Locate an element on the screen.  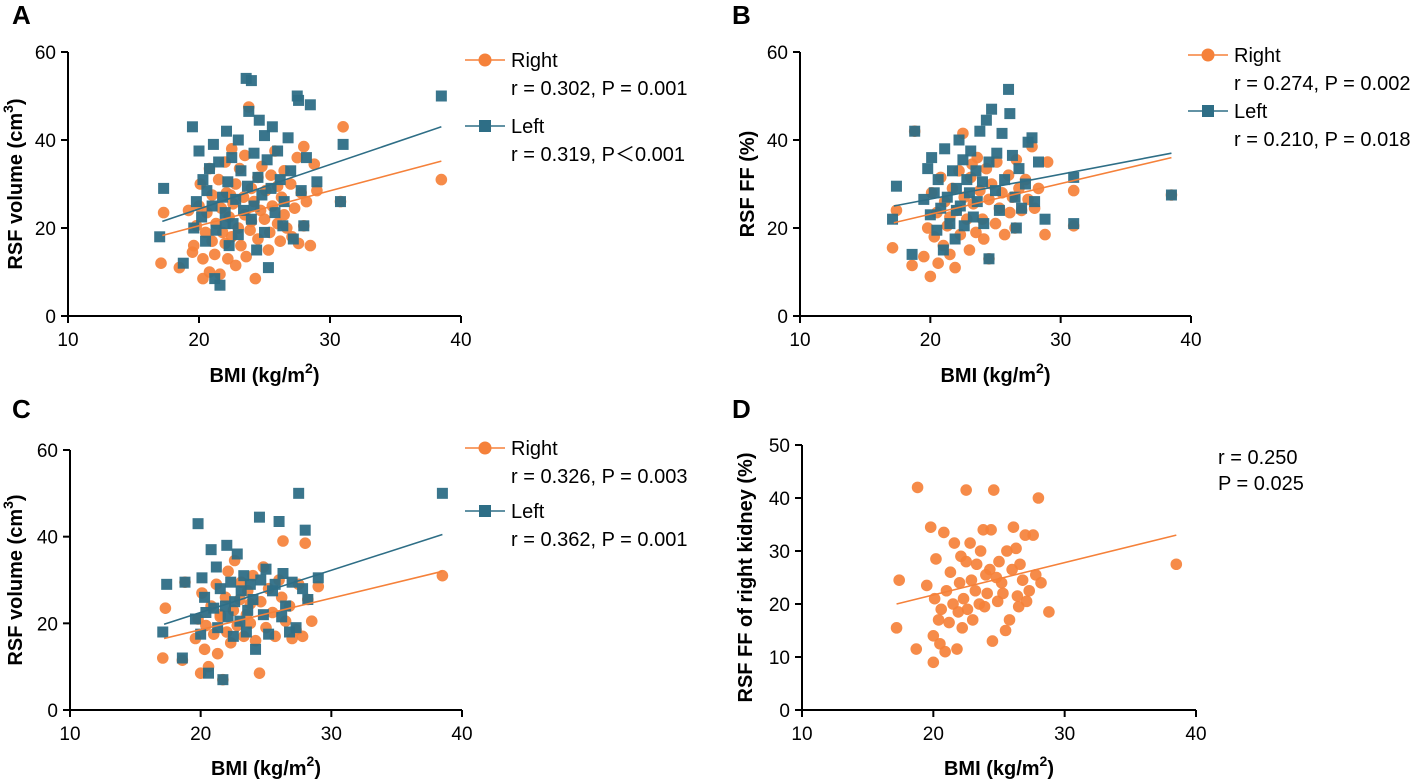
x-tick-label: 20 is located at coordinates (200, 734).